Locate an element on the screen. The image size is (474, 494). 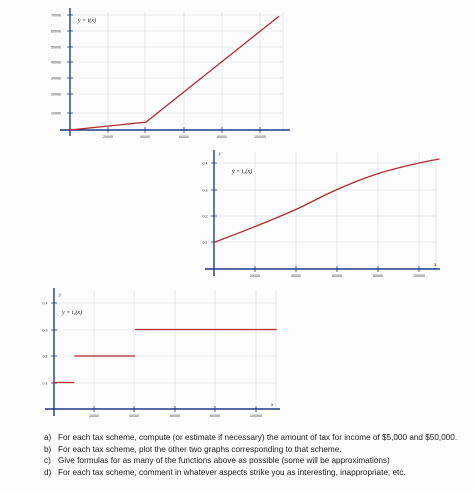
graph-t3-y-axis-name: y is located at coordinates (60, 295).